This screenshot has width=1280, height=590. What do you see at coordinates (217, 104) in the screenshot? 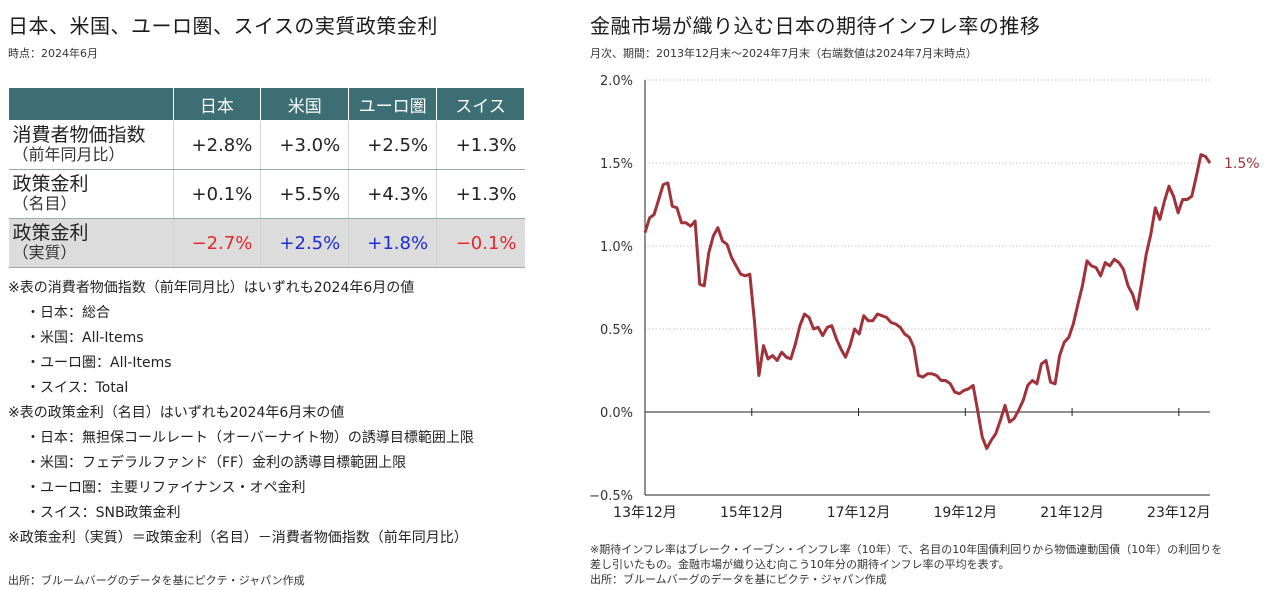
I see `header-cell: 日本` at bounding box center [217, 104].